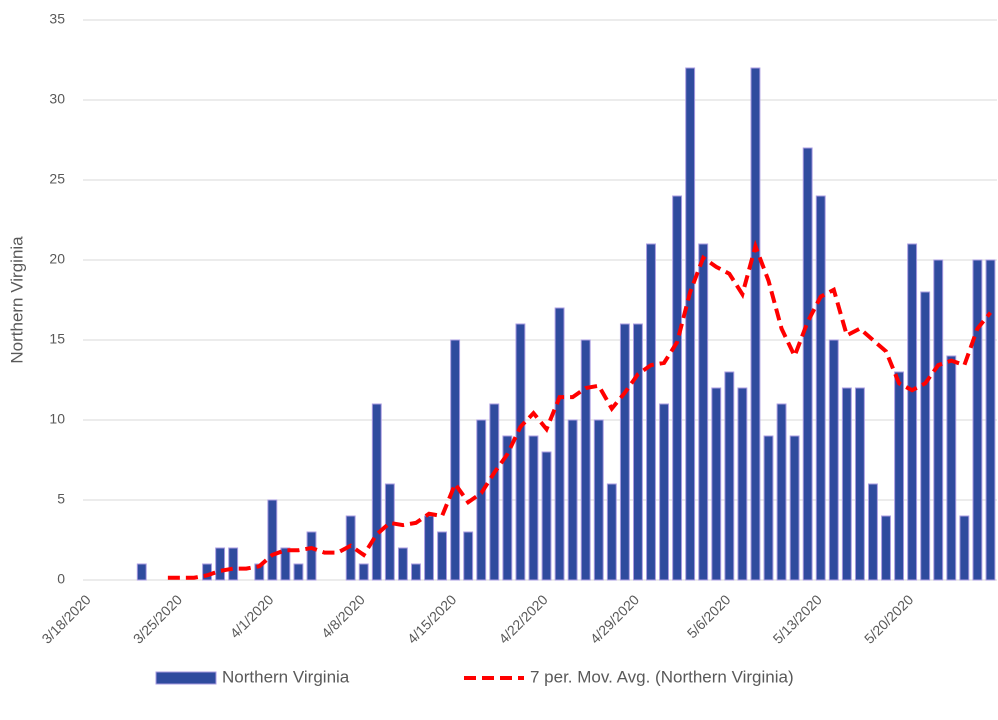  I want to click on x-tick-label: 4/22/2020, so click(523, 619).